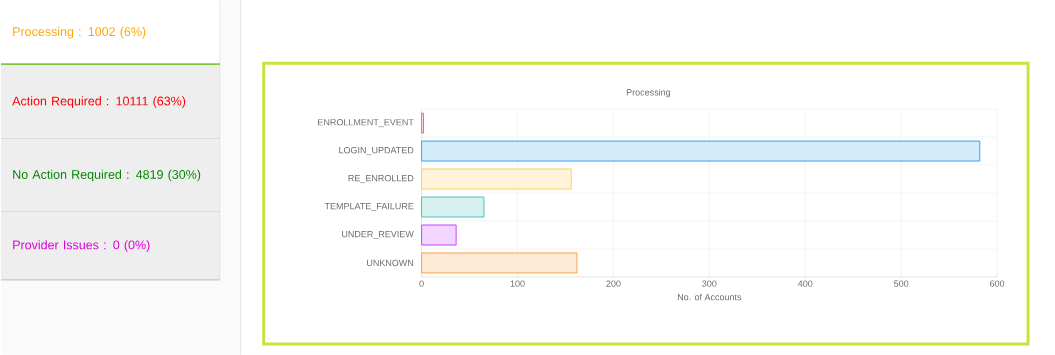  What do you see at coordinates (997, 283) in the screenshot?
I see `x-tick-label: 600` at bounding box center [997, 283].